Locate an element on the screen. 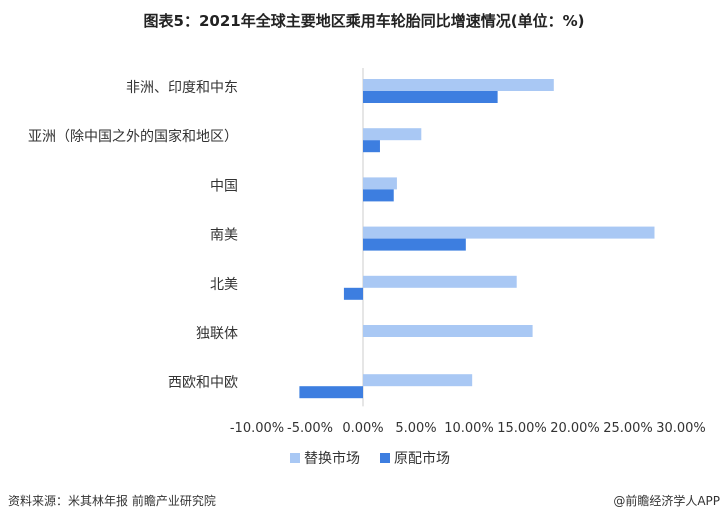  tick-label-2: 0.00% is located at coordinates (362, 428).